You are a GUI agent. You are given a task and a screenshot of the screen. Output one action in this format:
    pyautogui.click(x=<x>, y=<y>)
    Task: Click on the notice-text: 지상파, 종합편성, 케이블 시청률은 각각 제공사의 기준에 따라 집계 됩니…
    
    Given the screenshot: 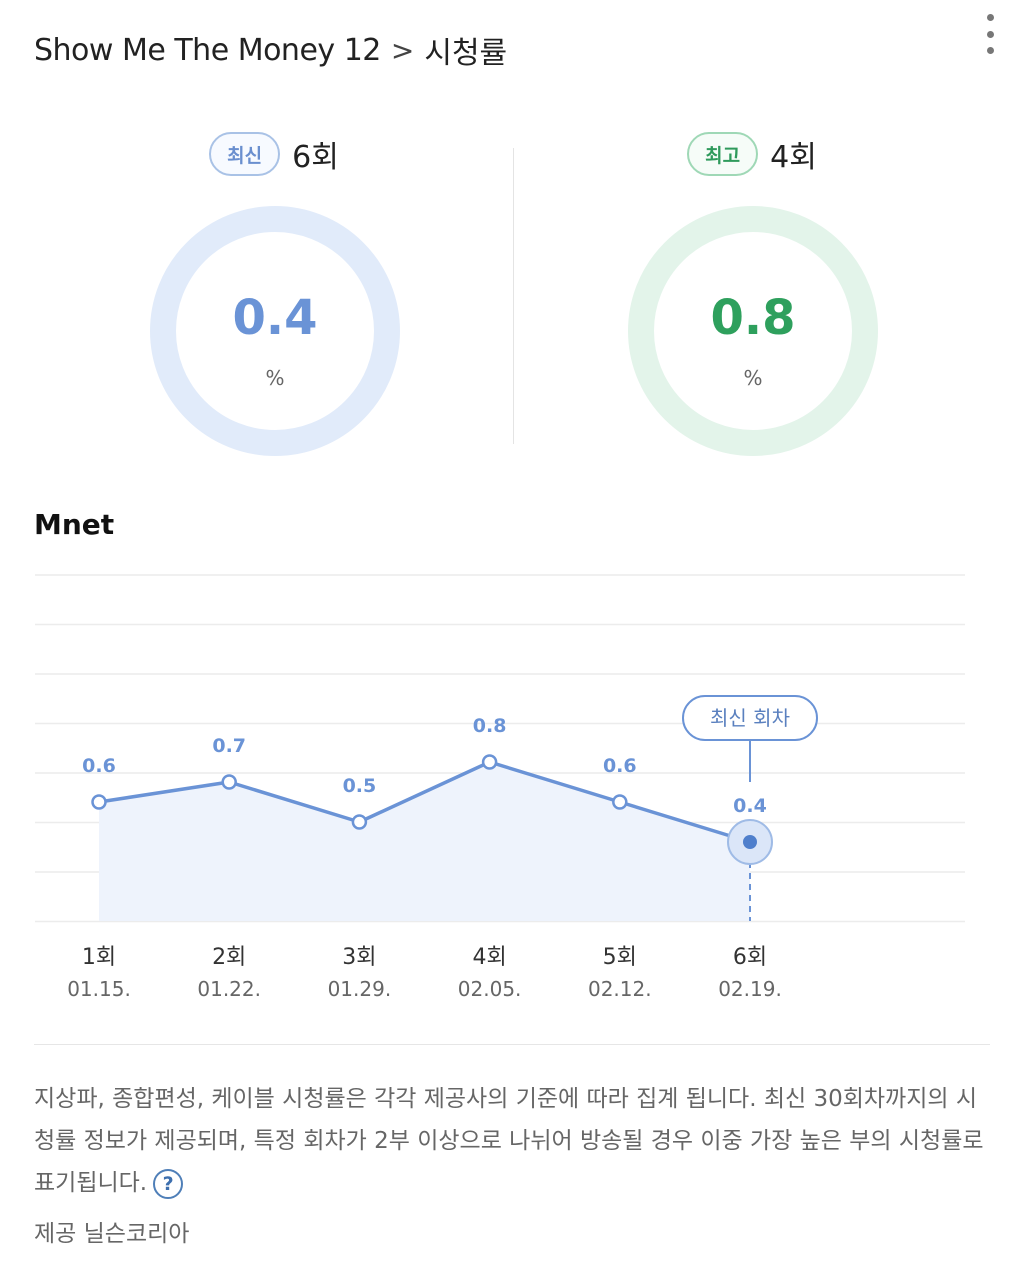 What is the action you would take?
    pyautogui.click(x=509, y=1141)
    